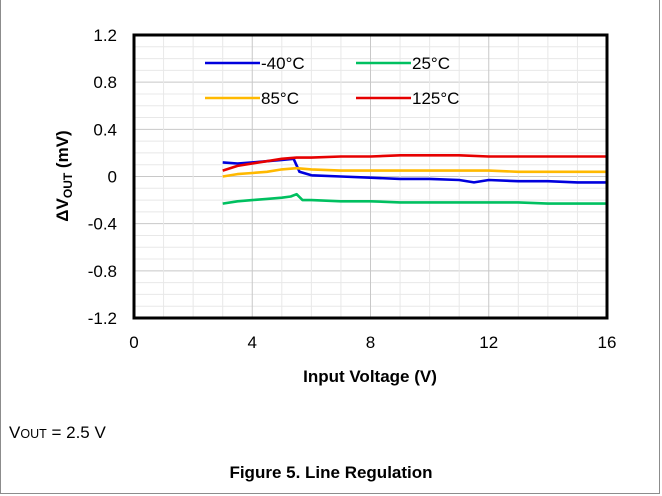 Image resolution: width=662 pixels, height=496 pixels. What do you see at coordinates (488, 342) in the screenshot?
I see `x-tick-label: 12` at bounding box center [488, 342].